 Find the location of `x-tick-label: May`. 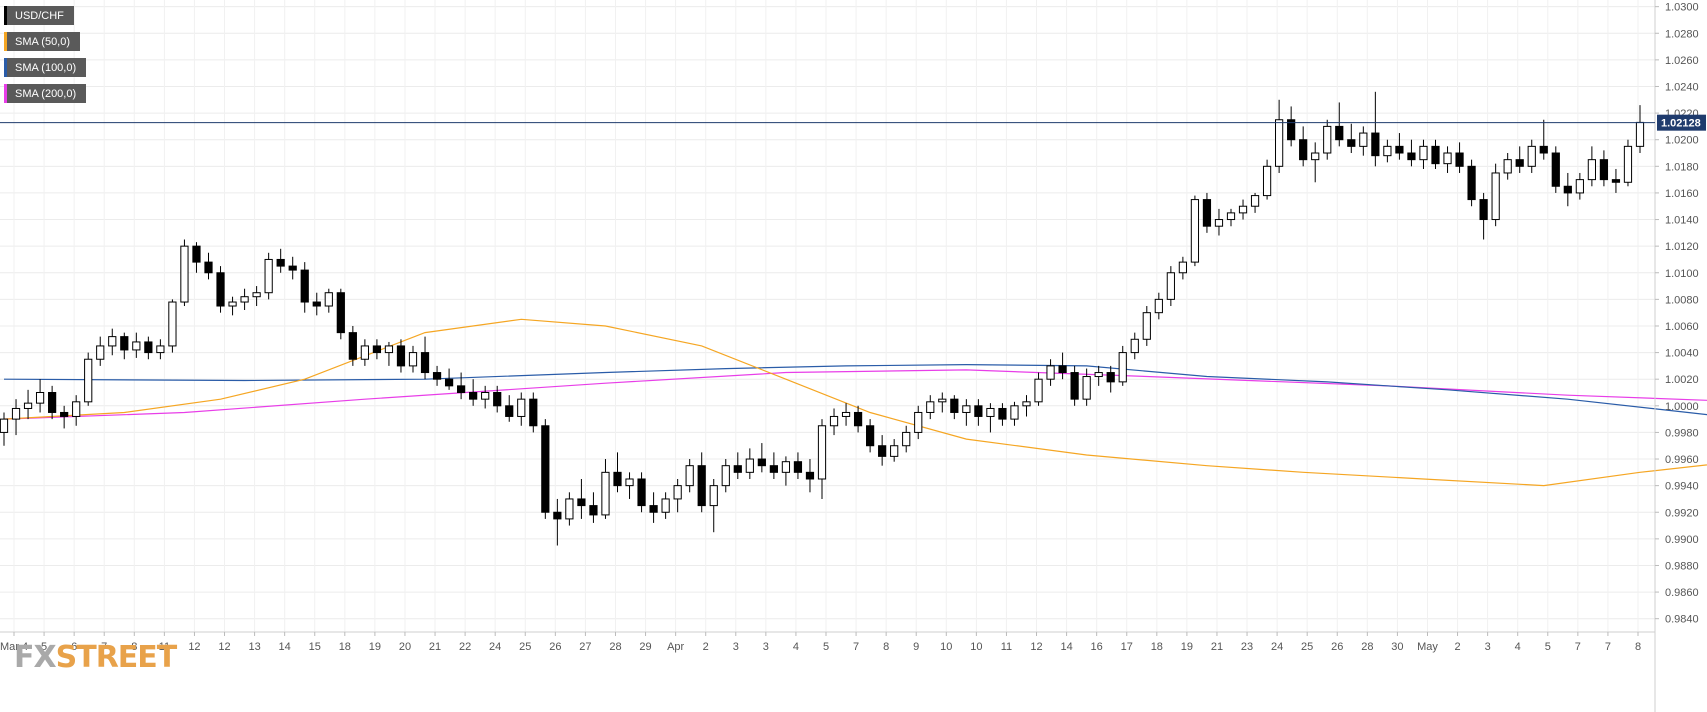

x-tick-label: May is located at coordinates (1427, 647).